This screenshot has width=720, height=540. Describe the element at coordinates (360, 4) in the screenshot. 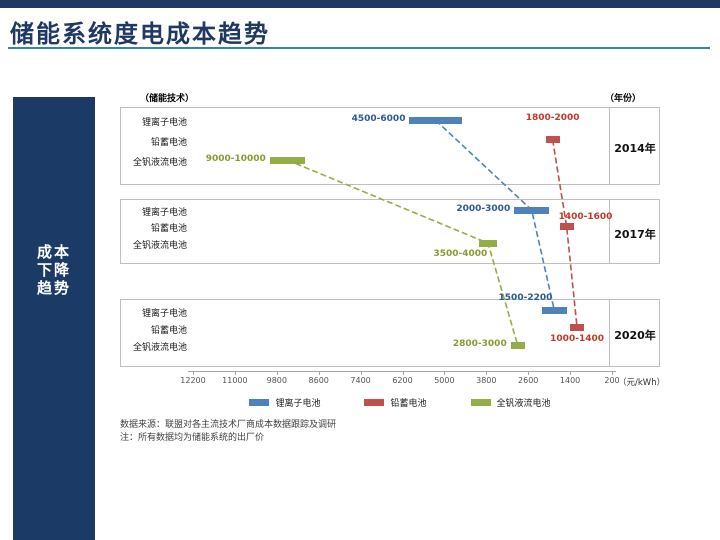

I see `top-accent-bar` at that location.